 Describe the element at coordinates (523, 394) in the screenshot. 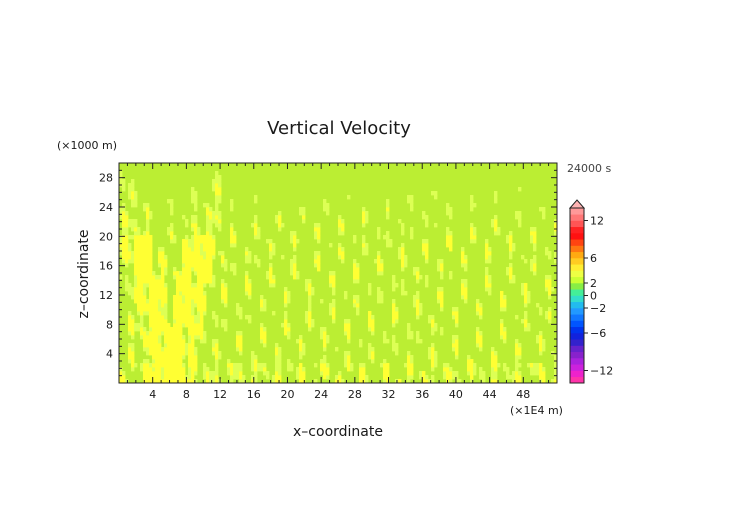

I see `x-tick-label: 48` at that location.